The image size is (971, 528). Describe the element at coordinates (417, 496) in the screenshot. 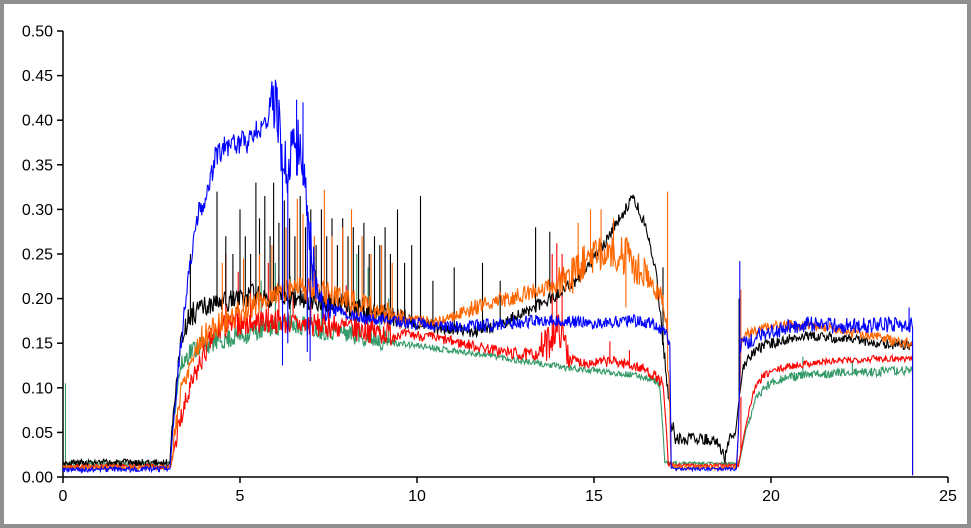

I see `x-tick-label: 10` at that location.